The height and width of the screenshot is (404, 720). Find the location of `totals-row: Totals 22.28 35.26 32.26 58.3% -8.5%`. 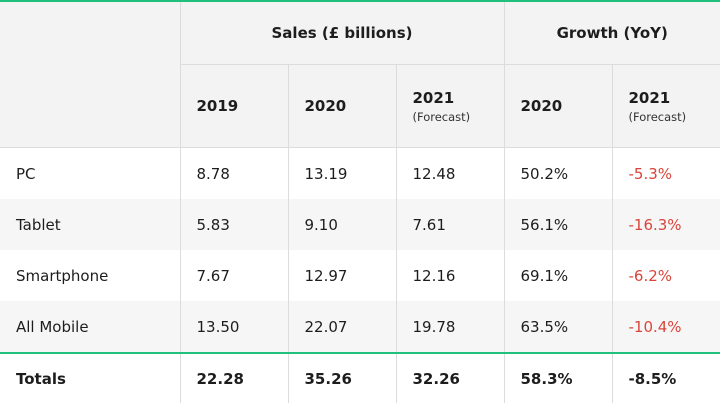

totals-row: Totals 22.28 35.26 32.26 58.3% -8.5% is located at coordinates (360, 377).